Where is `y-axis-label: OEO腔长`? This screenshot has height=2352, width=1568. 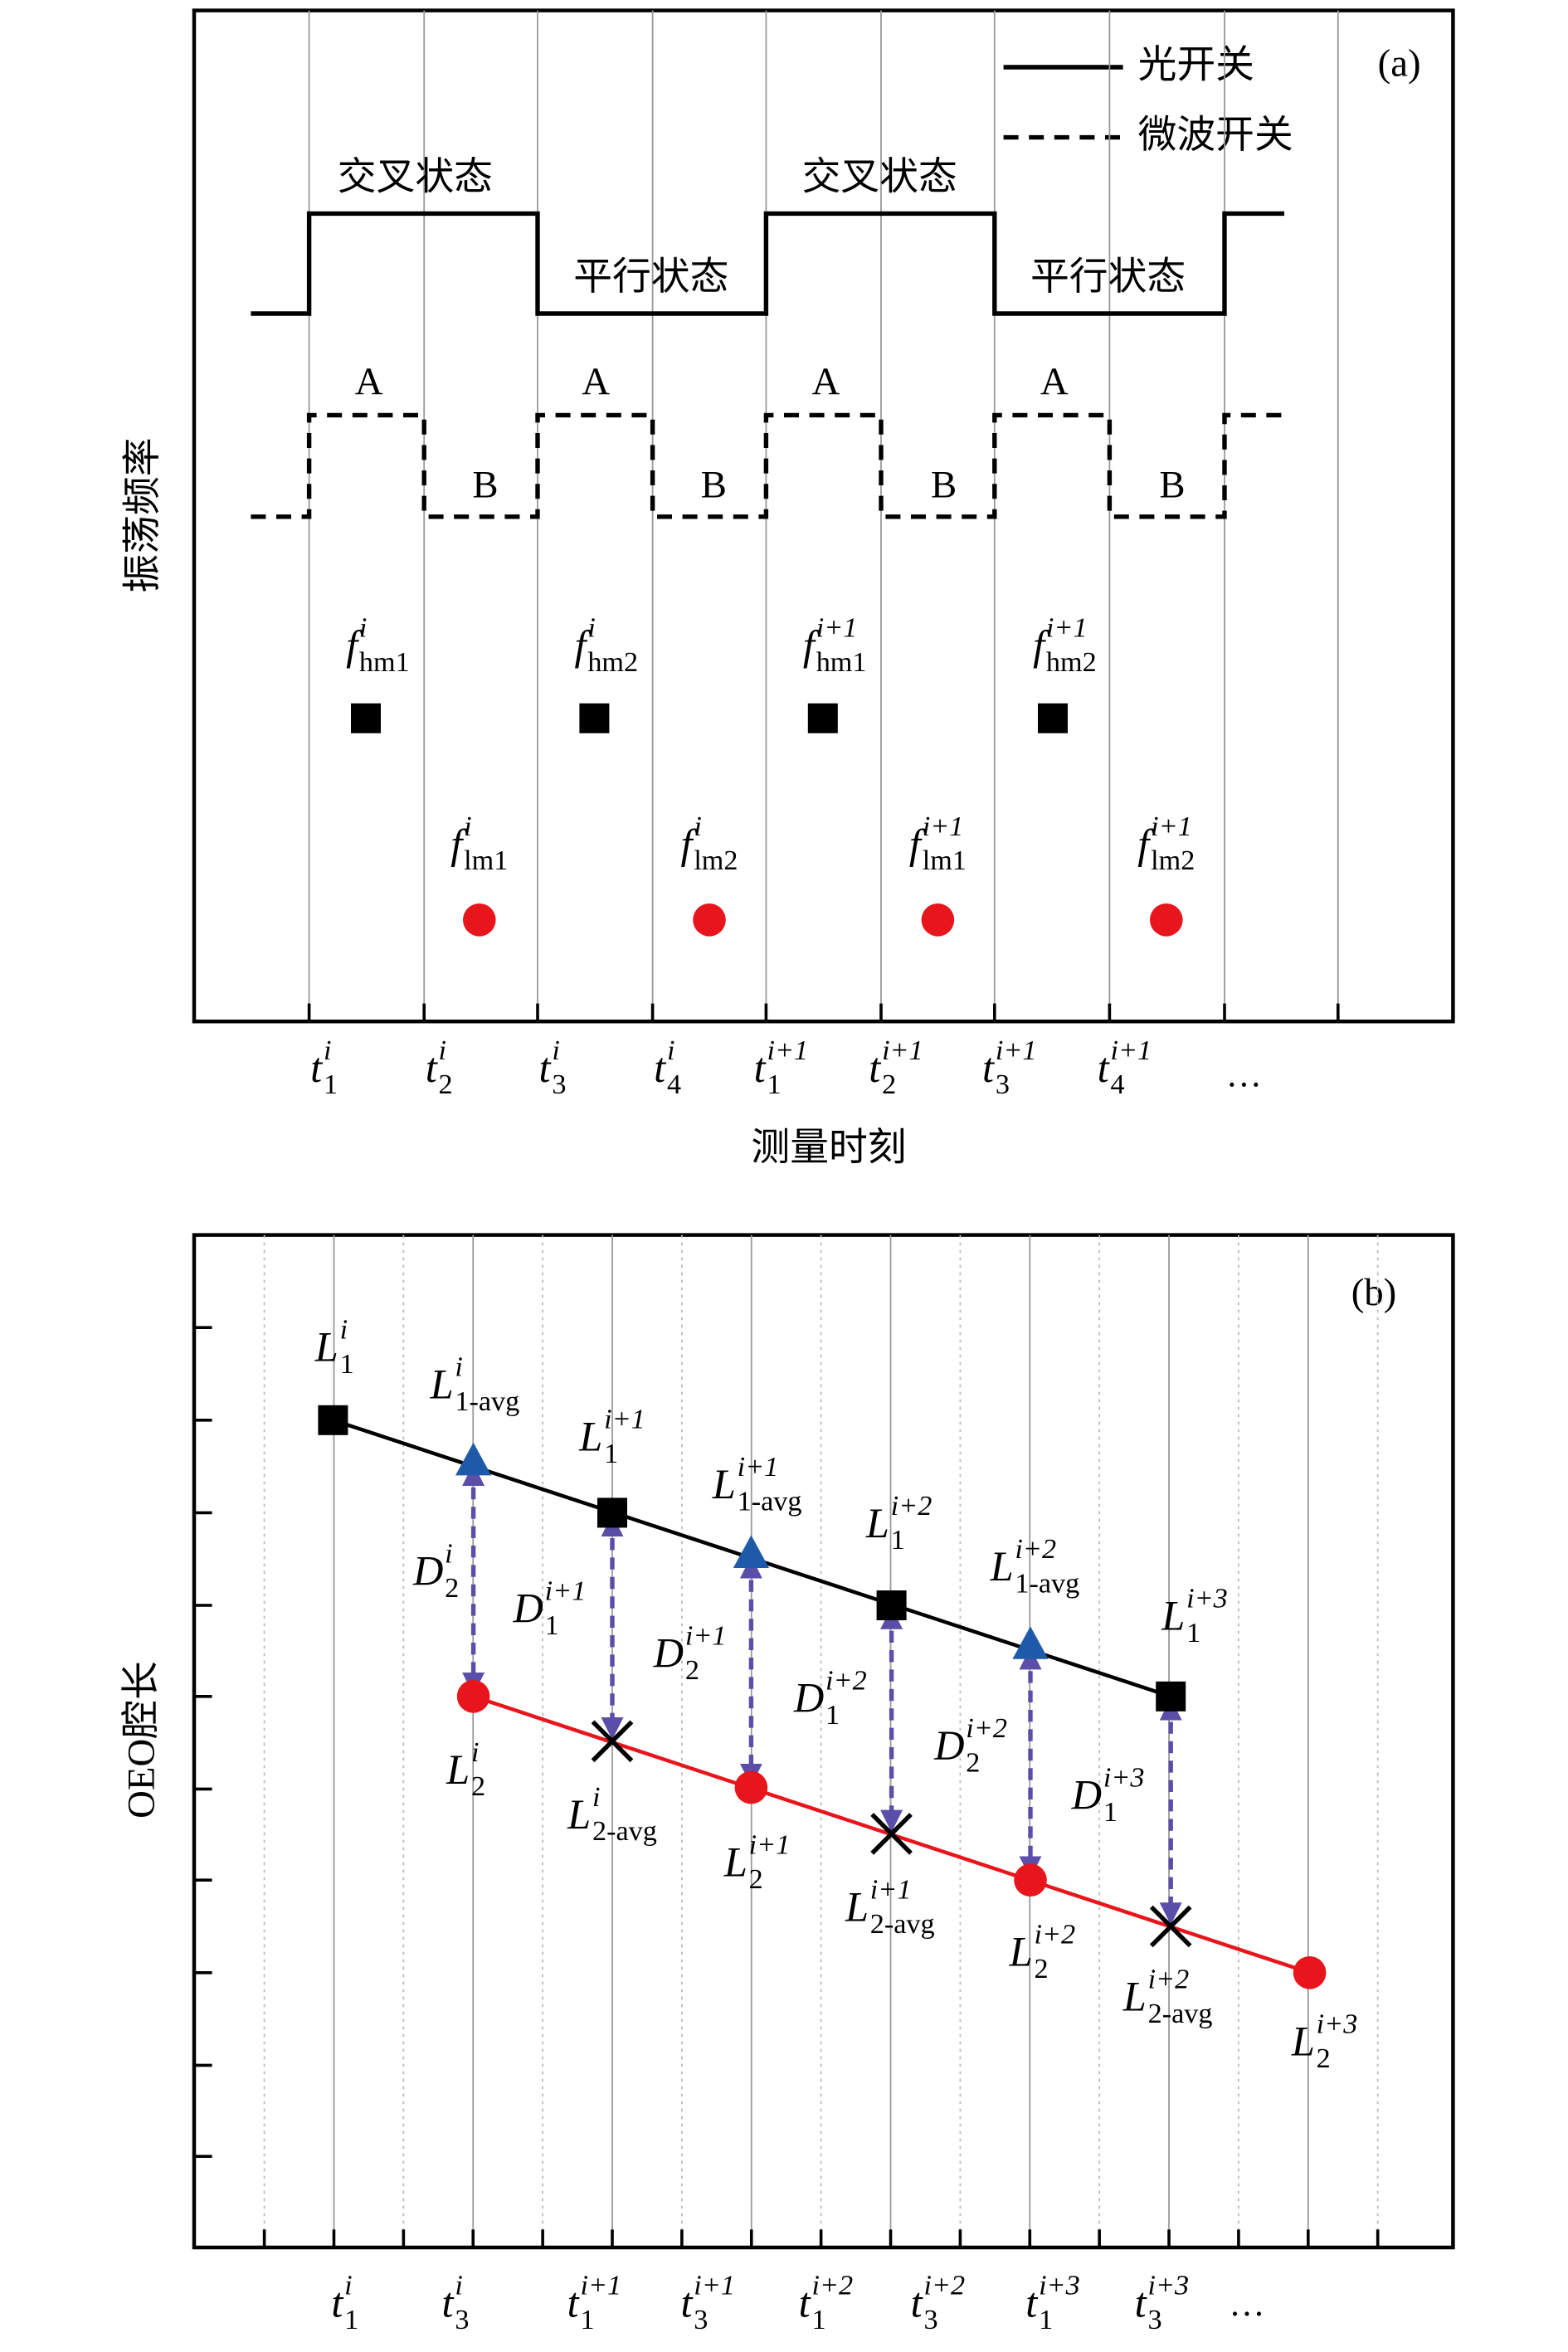
y-axis-label: OEO腔长 is located at coordinates (141, 1740).